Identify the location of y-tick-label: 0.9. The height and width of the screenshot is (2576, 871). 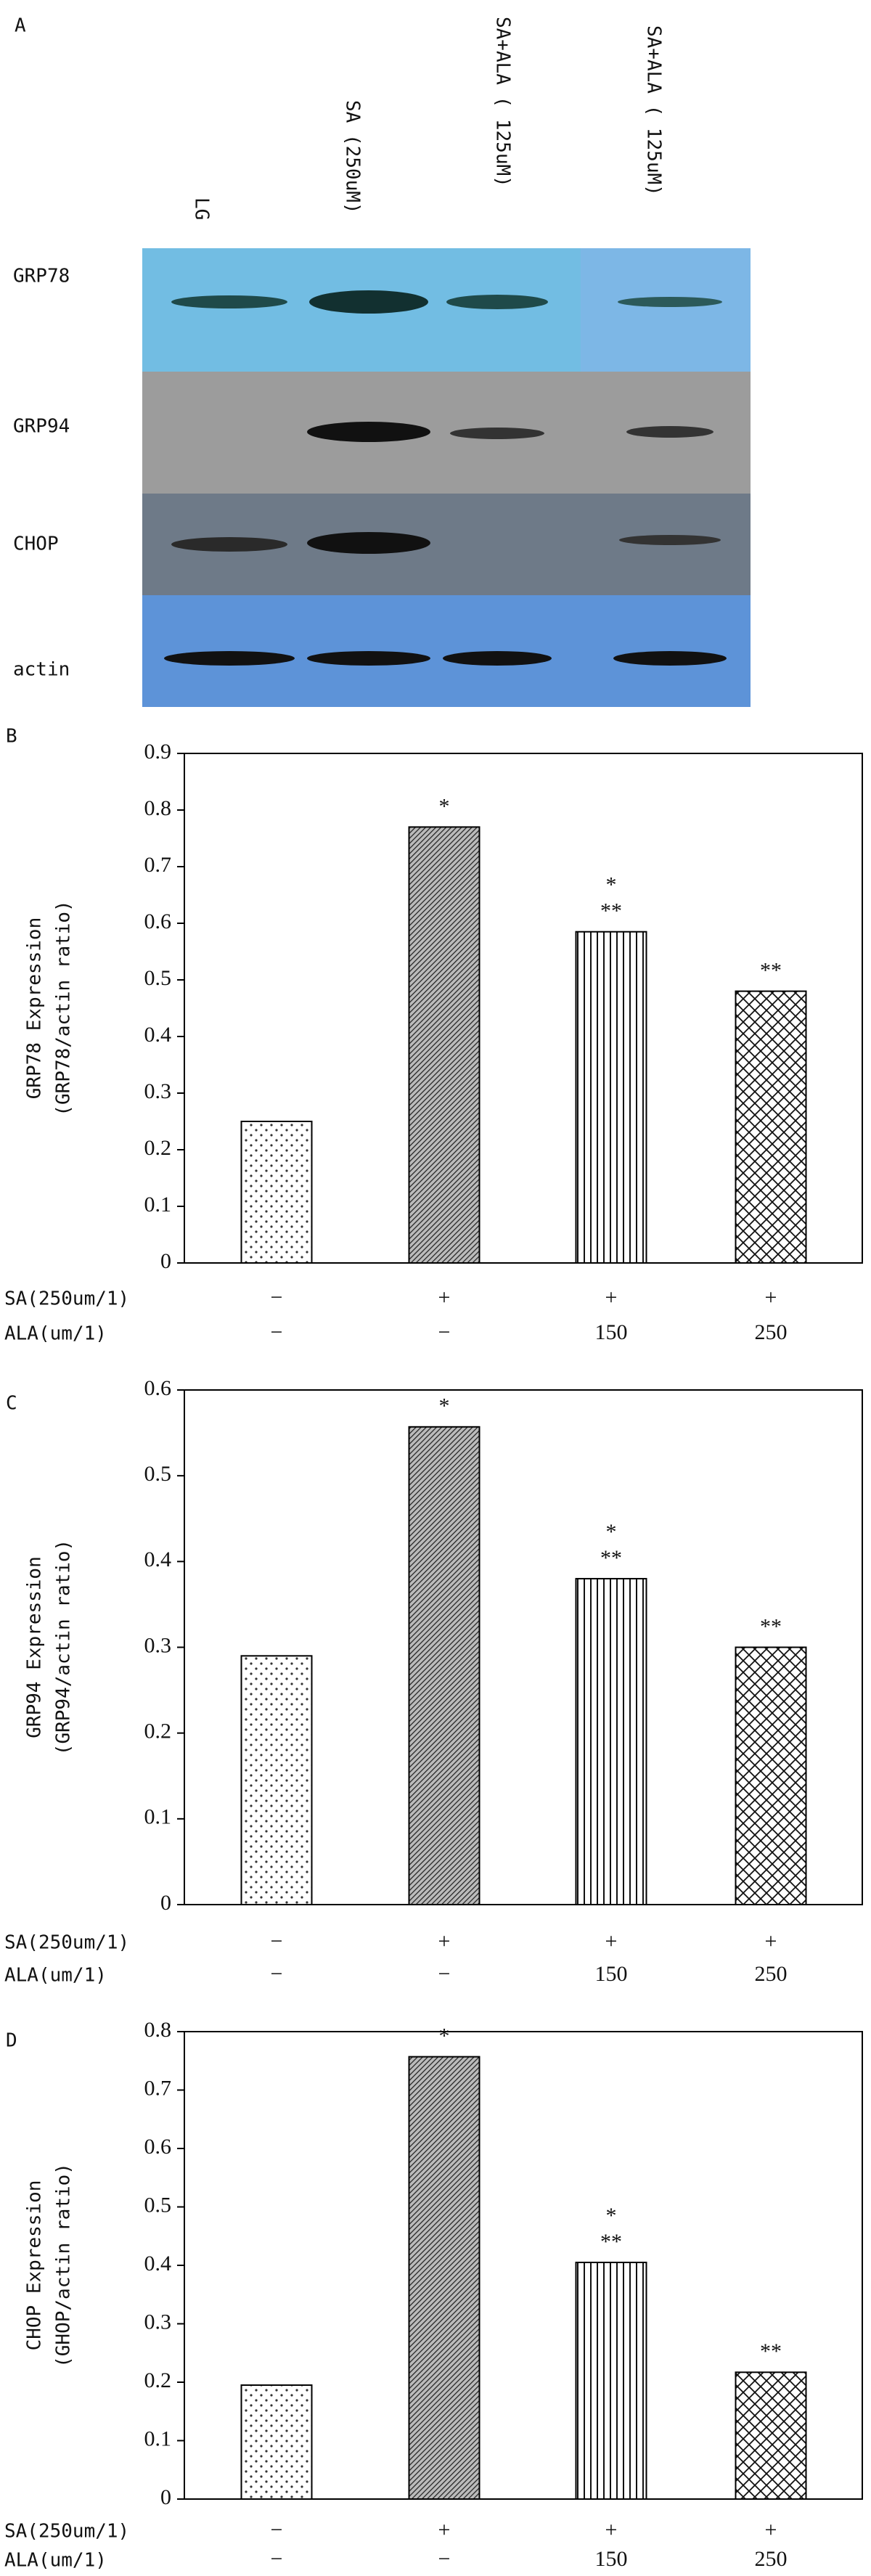
(158, 752).